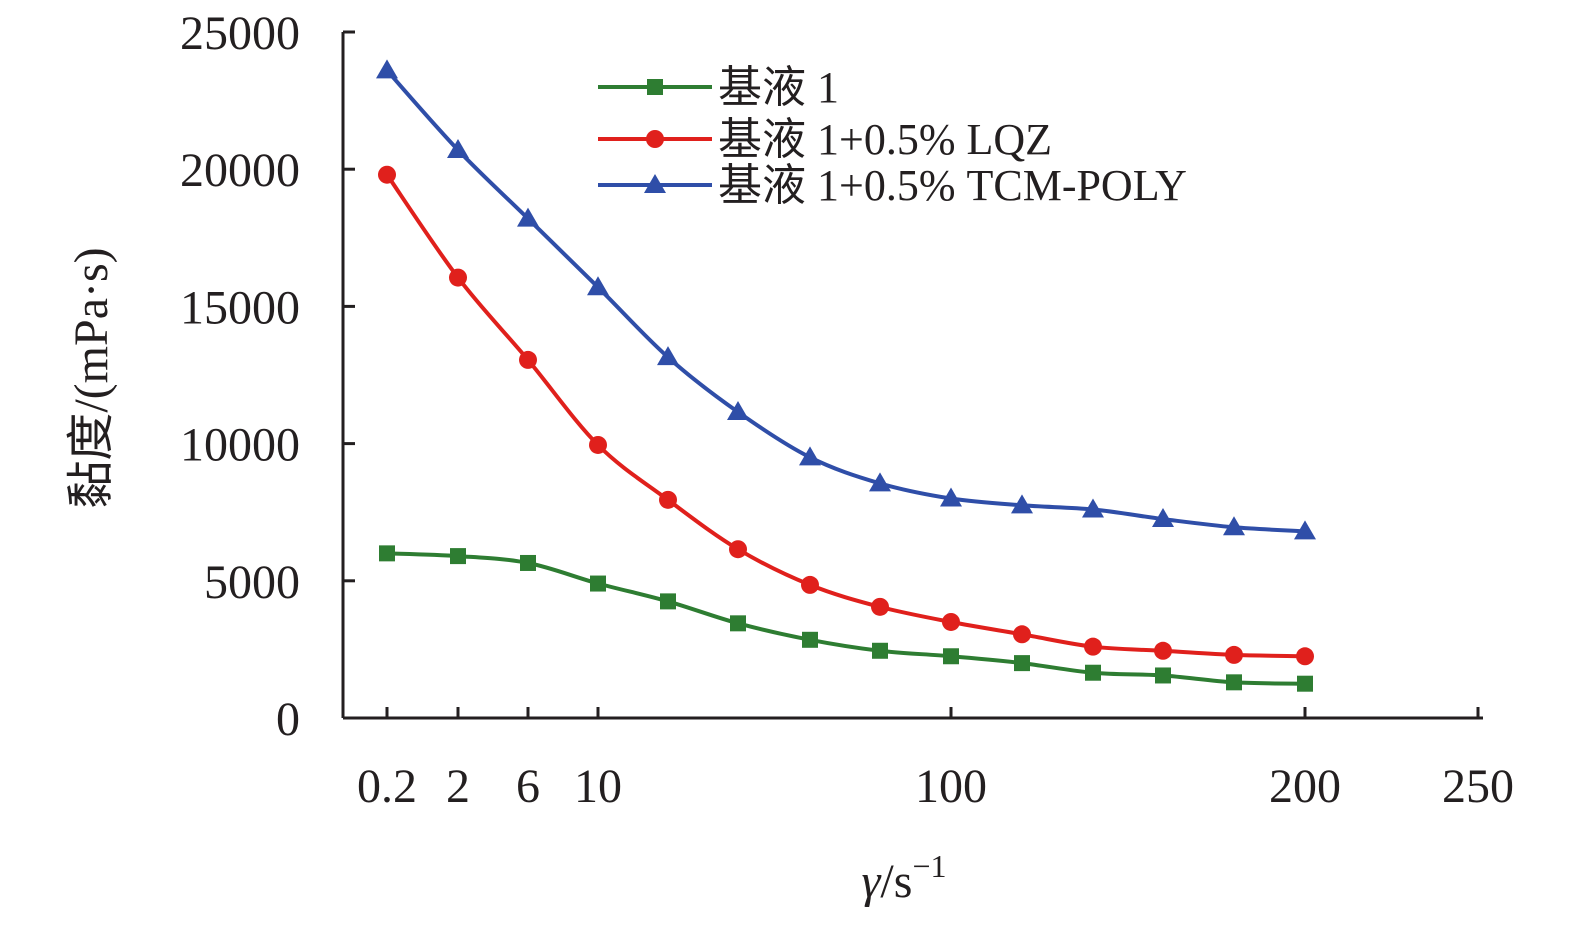 The image size is (1575, 930). I want to click on series-line, so click(846, 618).